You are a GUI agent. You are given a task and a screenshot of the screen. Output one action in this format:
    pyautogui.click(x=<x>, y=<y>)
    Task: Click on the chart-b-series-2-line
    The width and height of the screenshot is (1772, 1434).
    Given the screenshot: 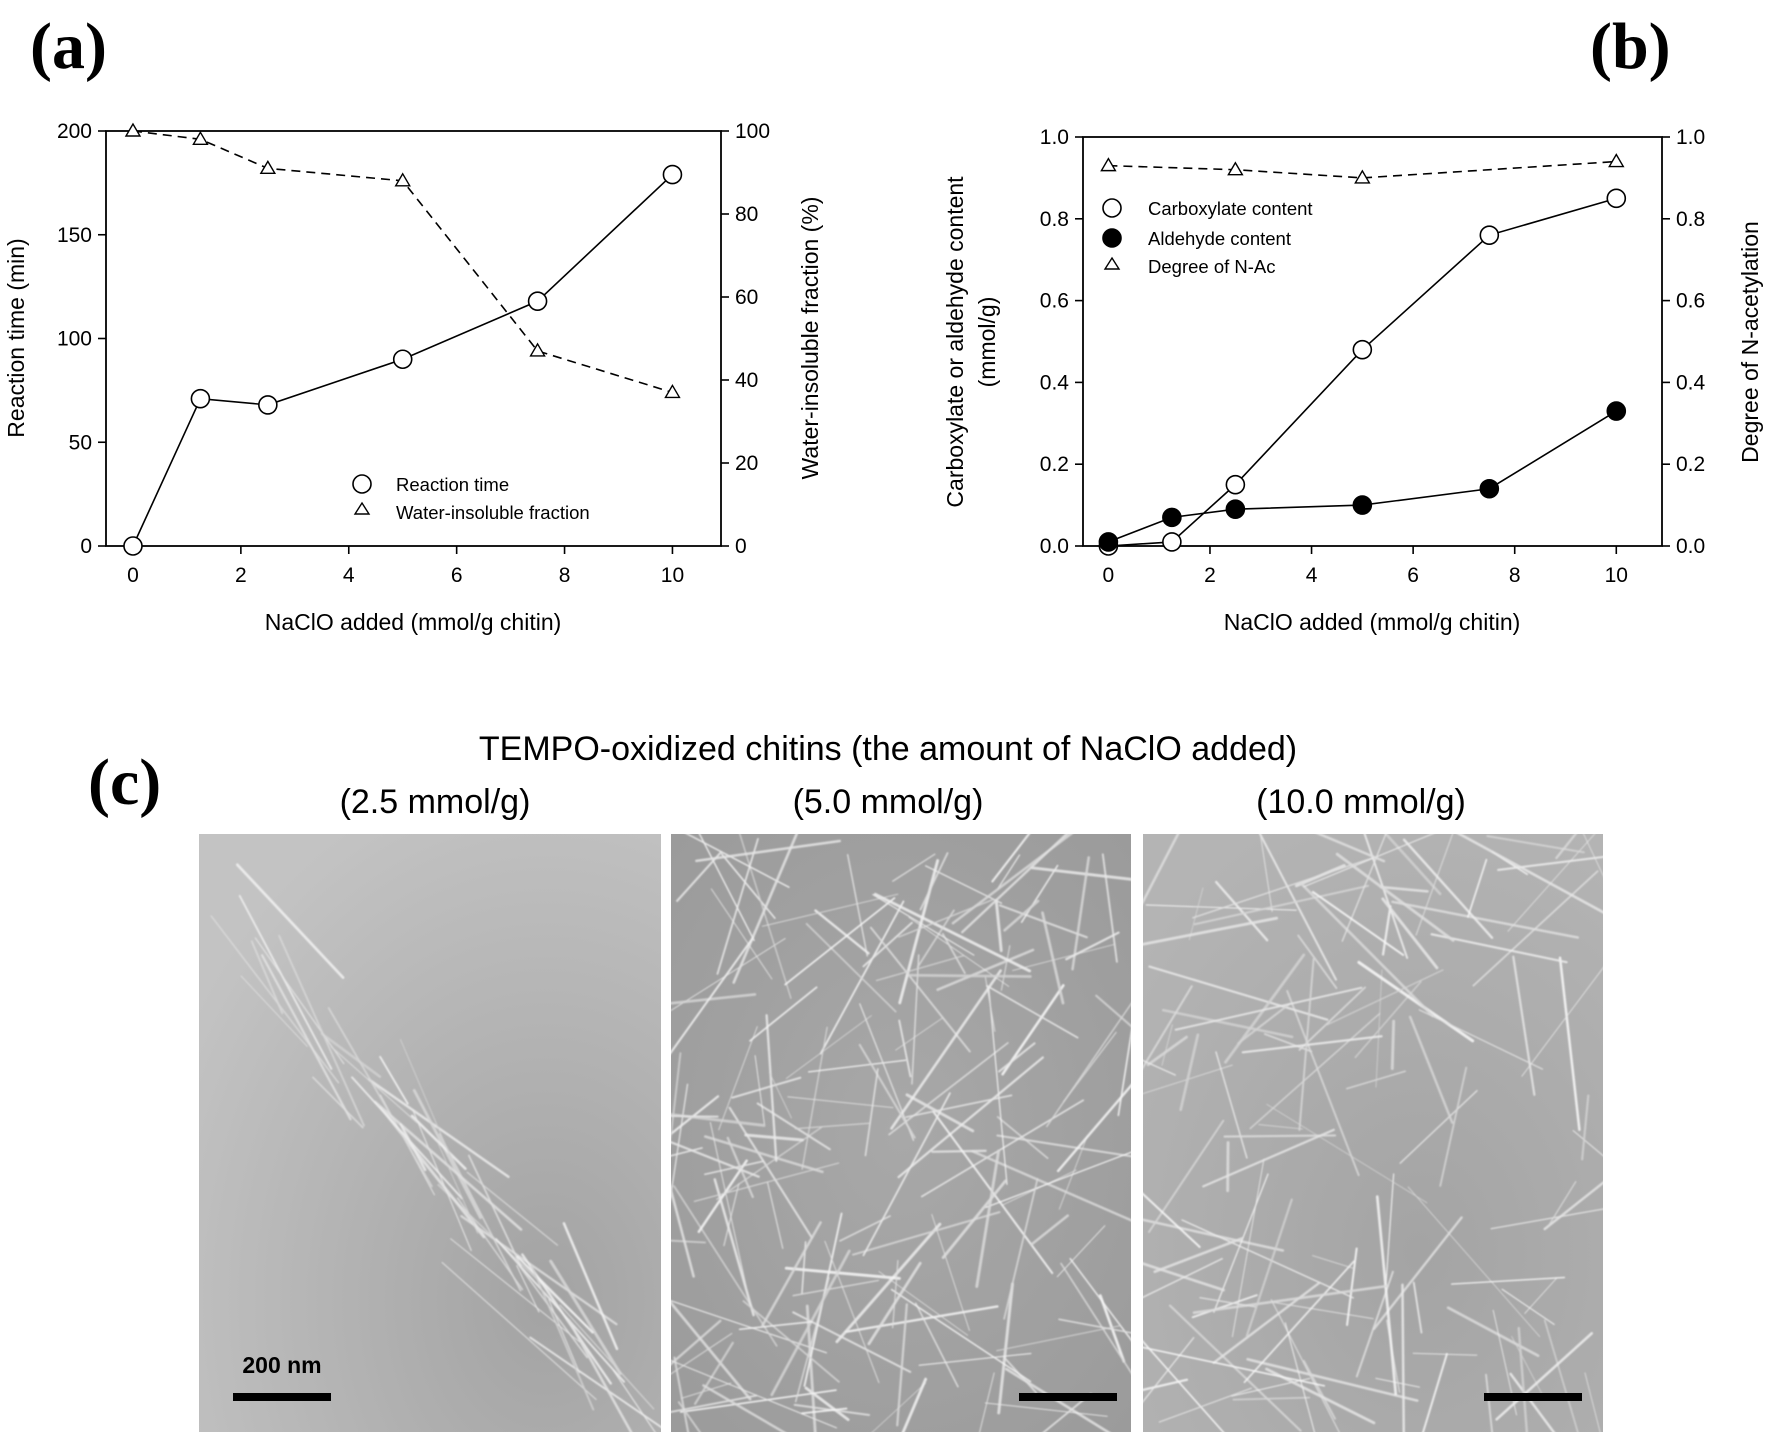 What is the action you would take?
    pyautogui.click(x=1362, y=169)
    